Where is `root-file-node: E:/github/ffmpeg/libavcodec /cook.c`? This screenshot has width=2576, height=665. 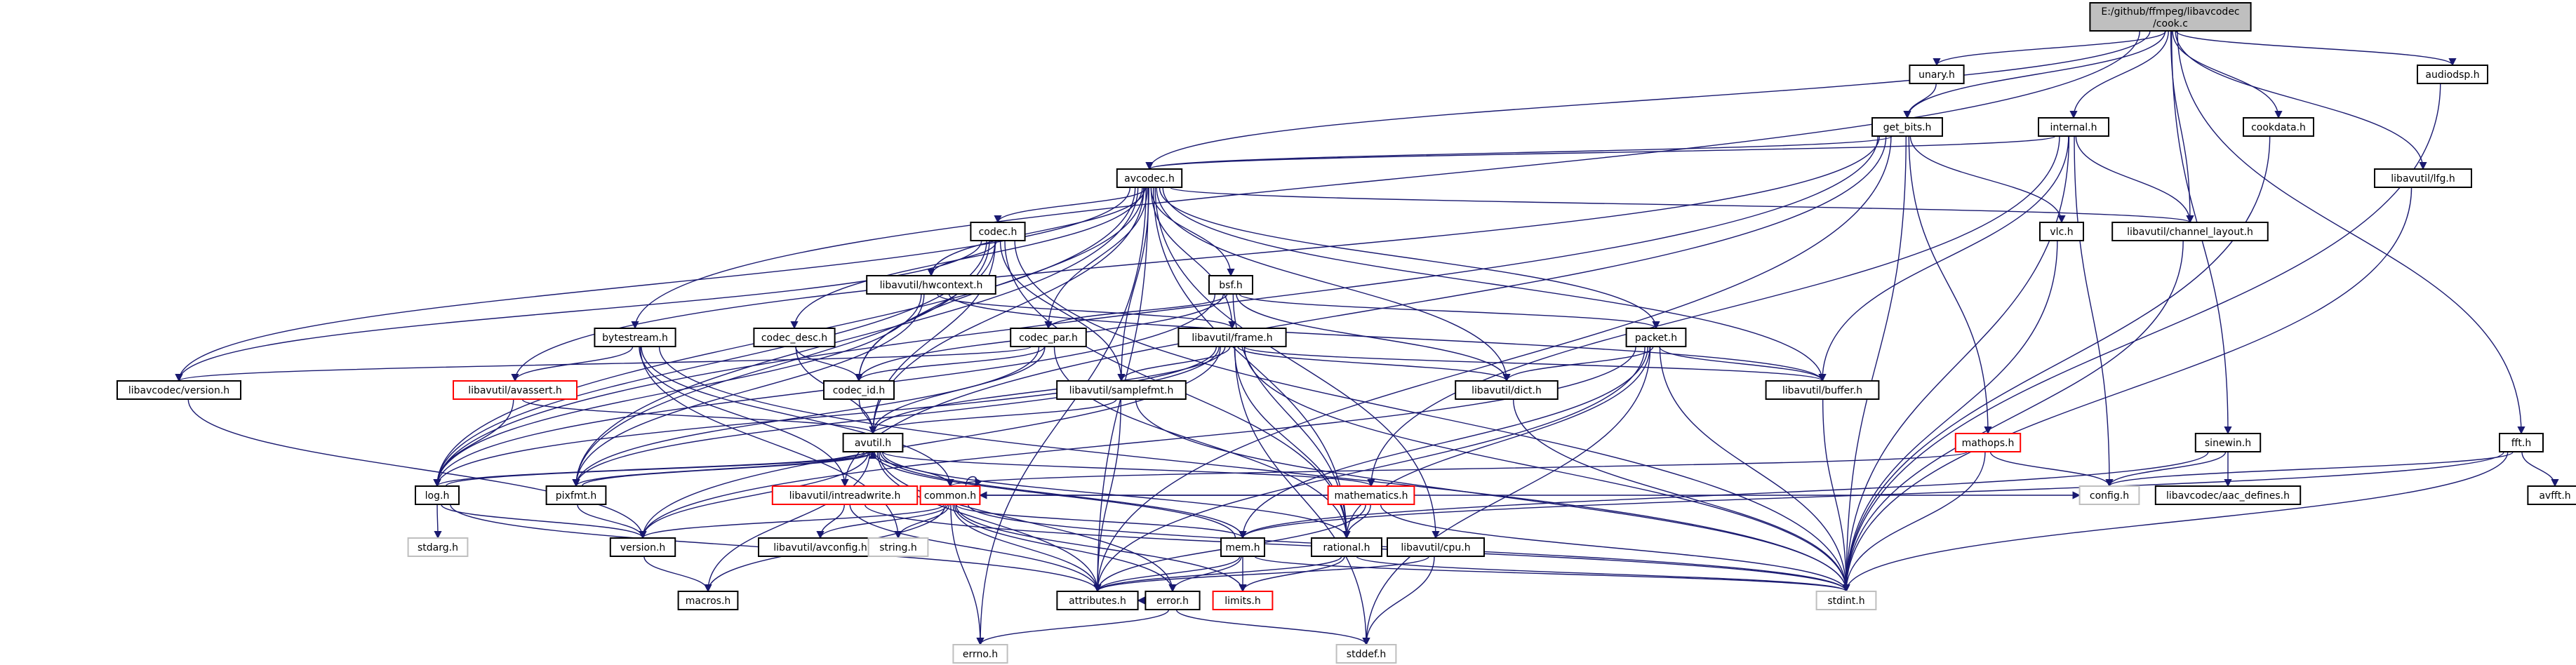
root-file-node: E:/github/ffmpeg/libavcodec /cook.c is located at coordinates (2170, 17).